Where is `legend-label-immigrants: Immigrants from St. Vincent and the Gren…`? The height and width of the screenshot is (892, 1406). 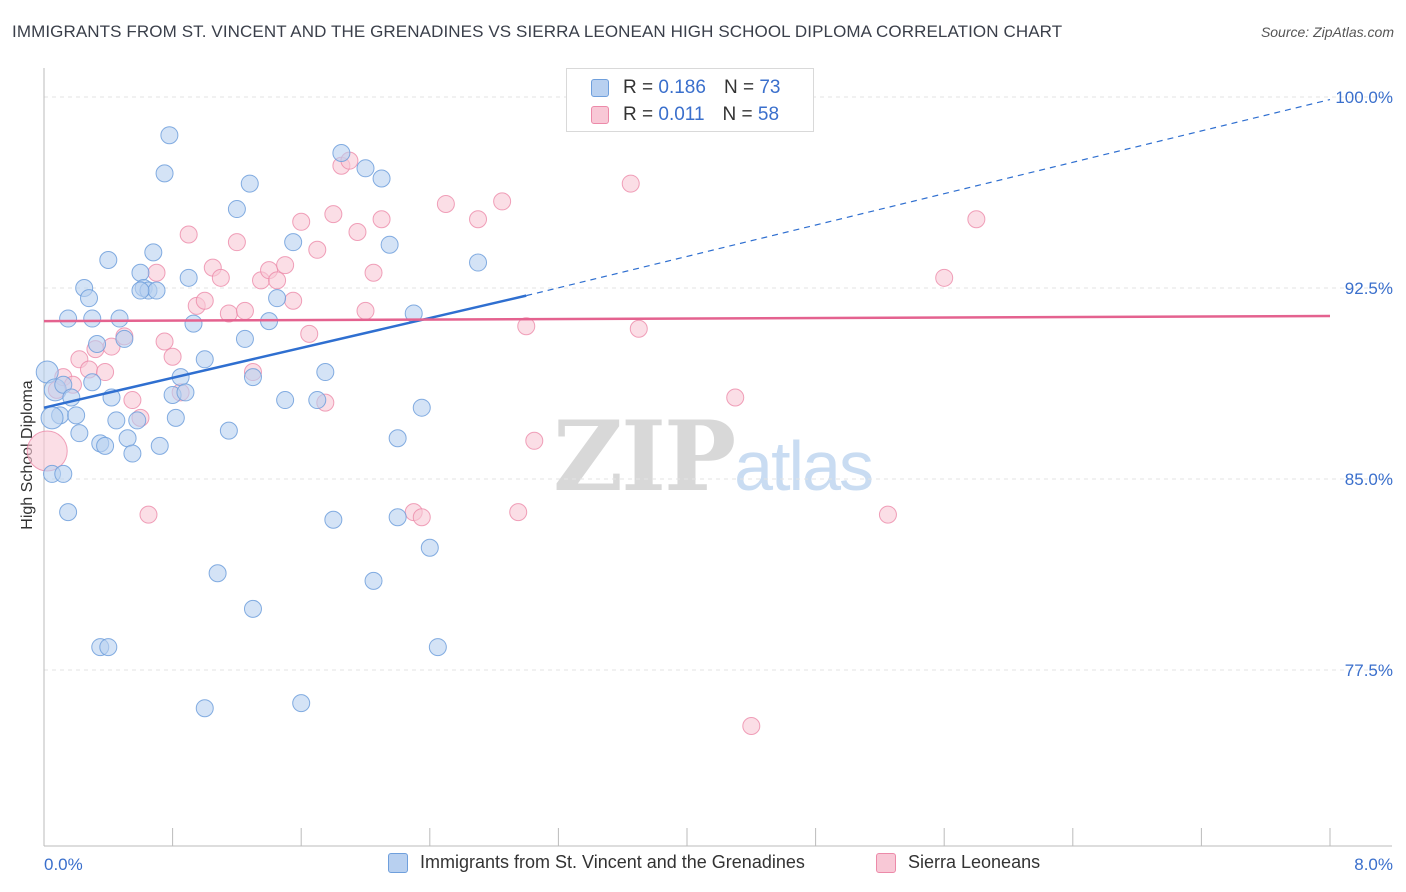 legend-label-immigrants: Immigrants from St. Vincent and the Gren… is located at coordinates (612, 862).